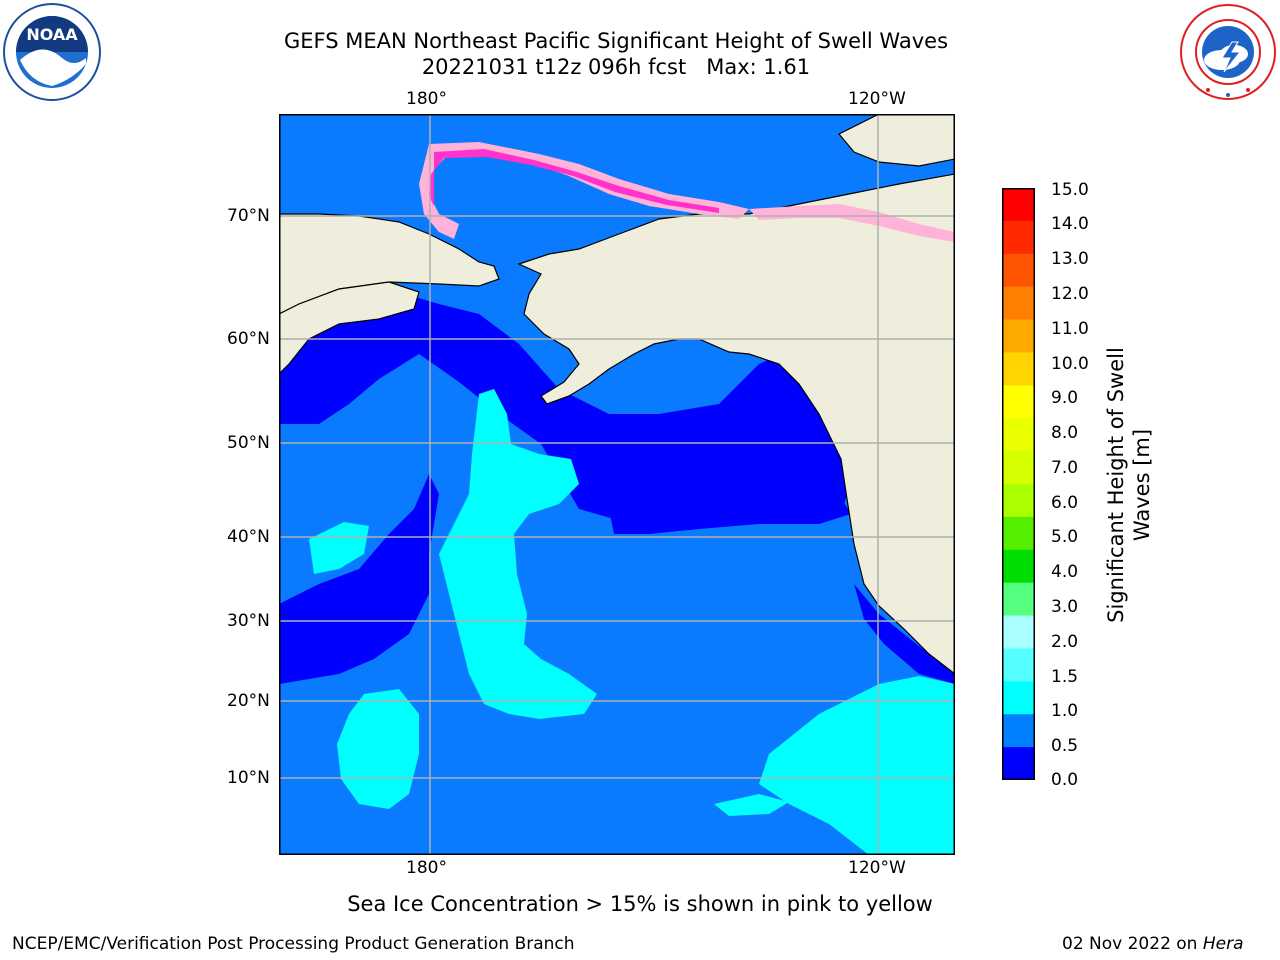  I want to click on colorbar-tick: 3.0, so click(1065, 607).